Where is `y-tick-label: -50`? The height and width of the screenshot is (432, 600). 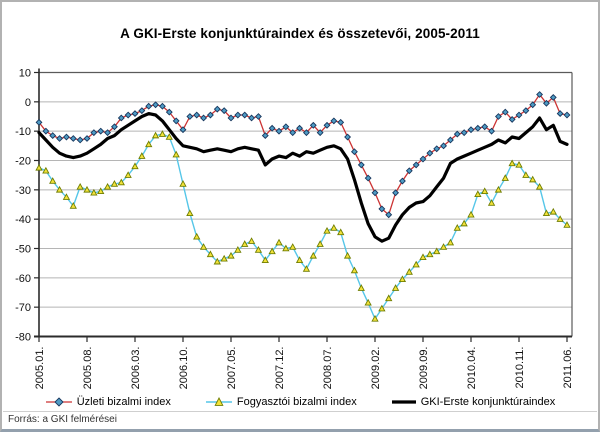
y-tick-label: -50 is located at coordinates (23, 250).